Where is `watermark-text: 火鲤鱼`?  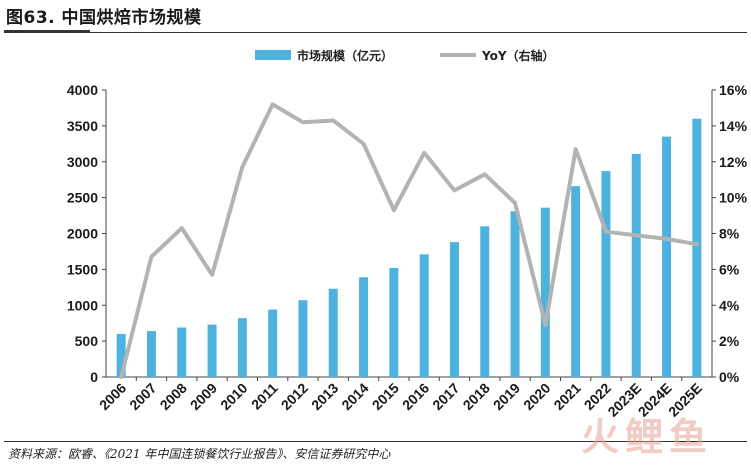
watermark-text: 火鲤鱼 is located at coordinates (647, 437).